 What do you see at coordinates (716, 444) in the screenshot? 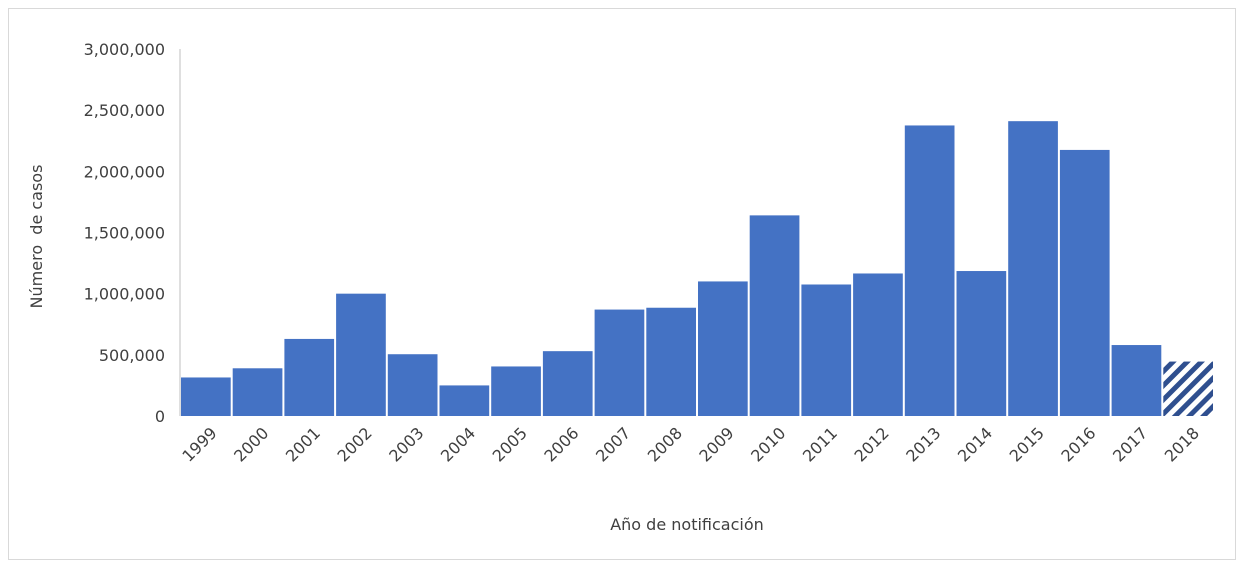
I see `x-tick-label: 2009` at bounding box center [716, 444].